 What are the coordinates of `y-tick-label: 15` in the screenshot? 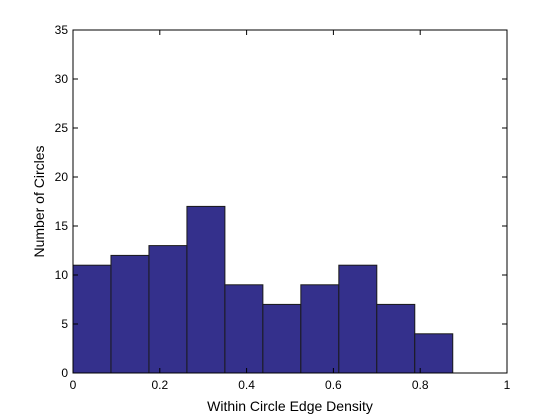 It's located at (62, 226).